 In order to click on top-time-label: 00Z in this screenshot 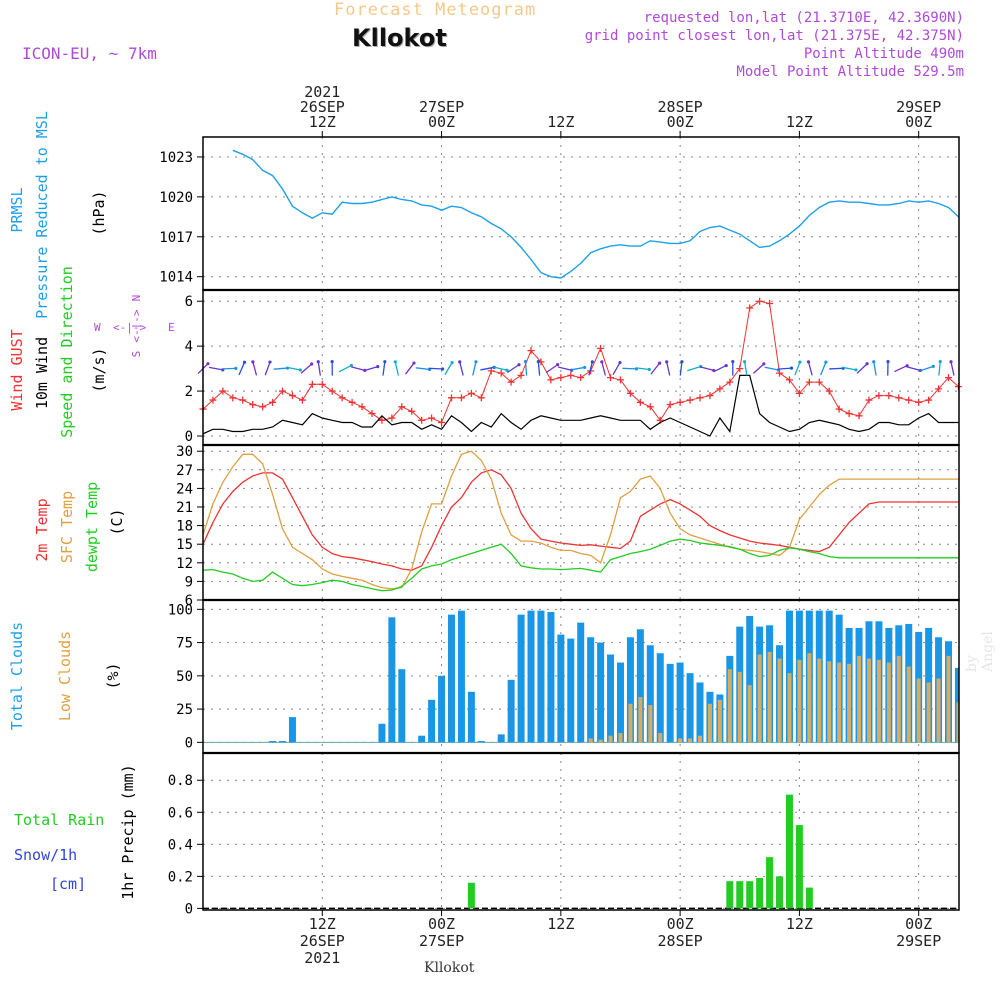, I will do `click(441, 122)`.